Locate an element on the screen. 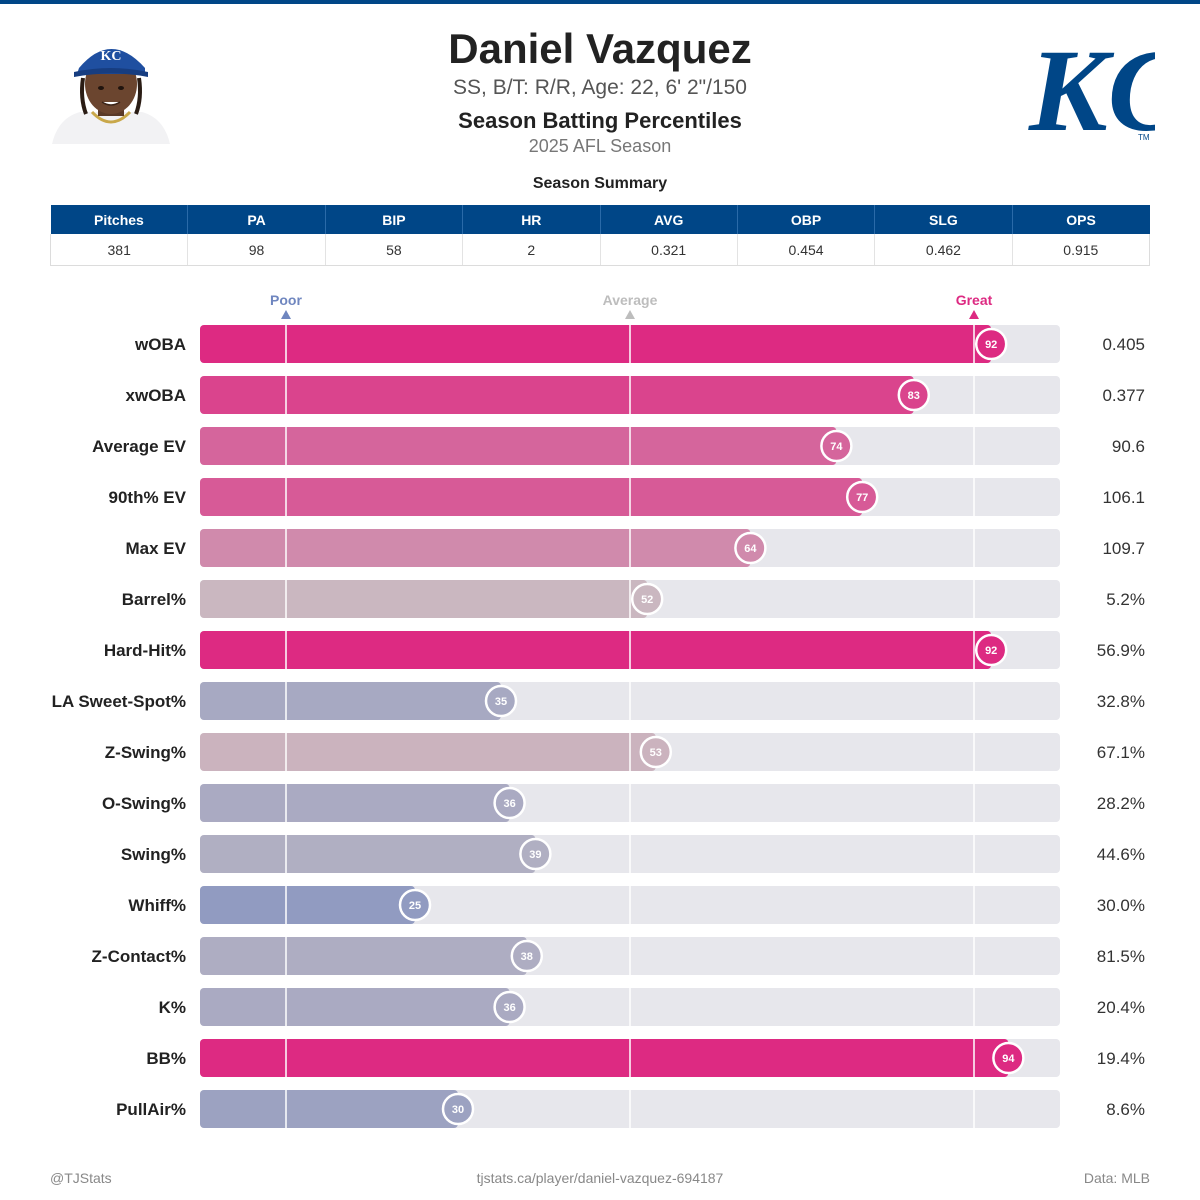 This screenshot has width=1200, height=1200. summary-value-row: 381 98 58 2 0.321 0.454 0.462 0.915 is located at coordinates (600, 250).